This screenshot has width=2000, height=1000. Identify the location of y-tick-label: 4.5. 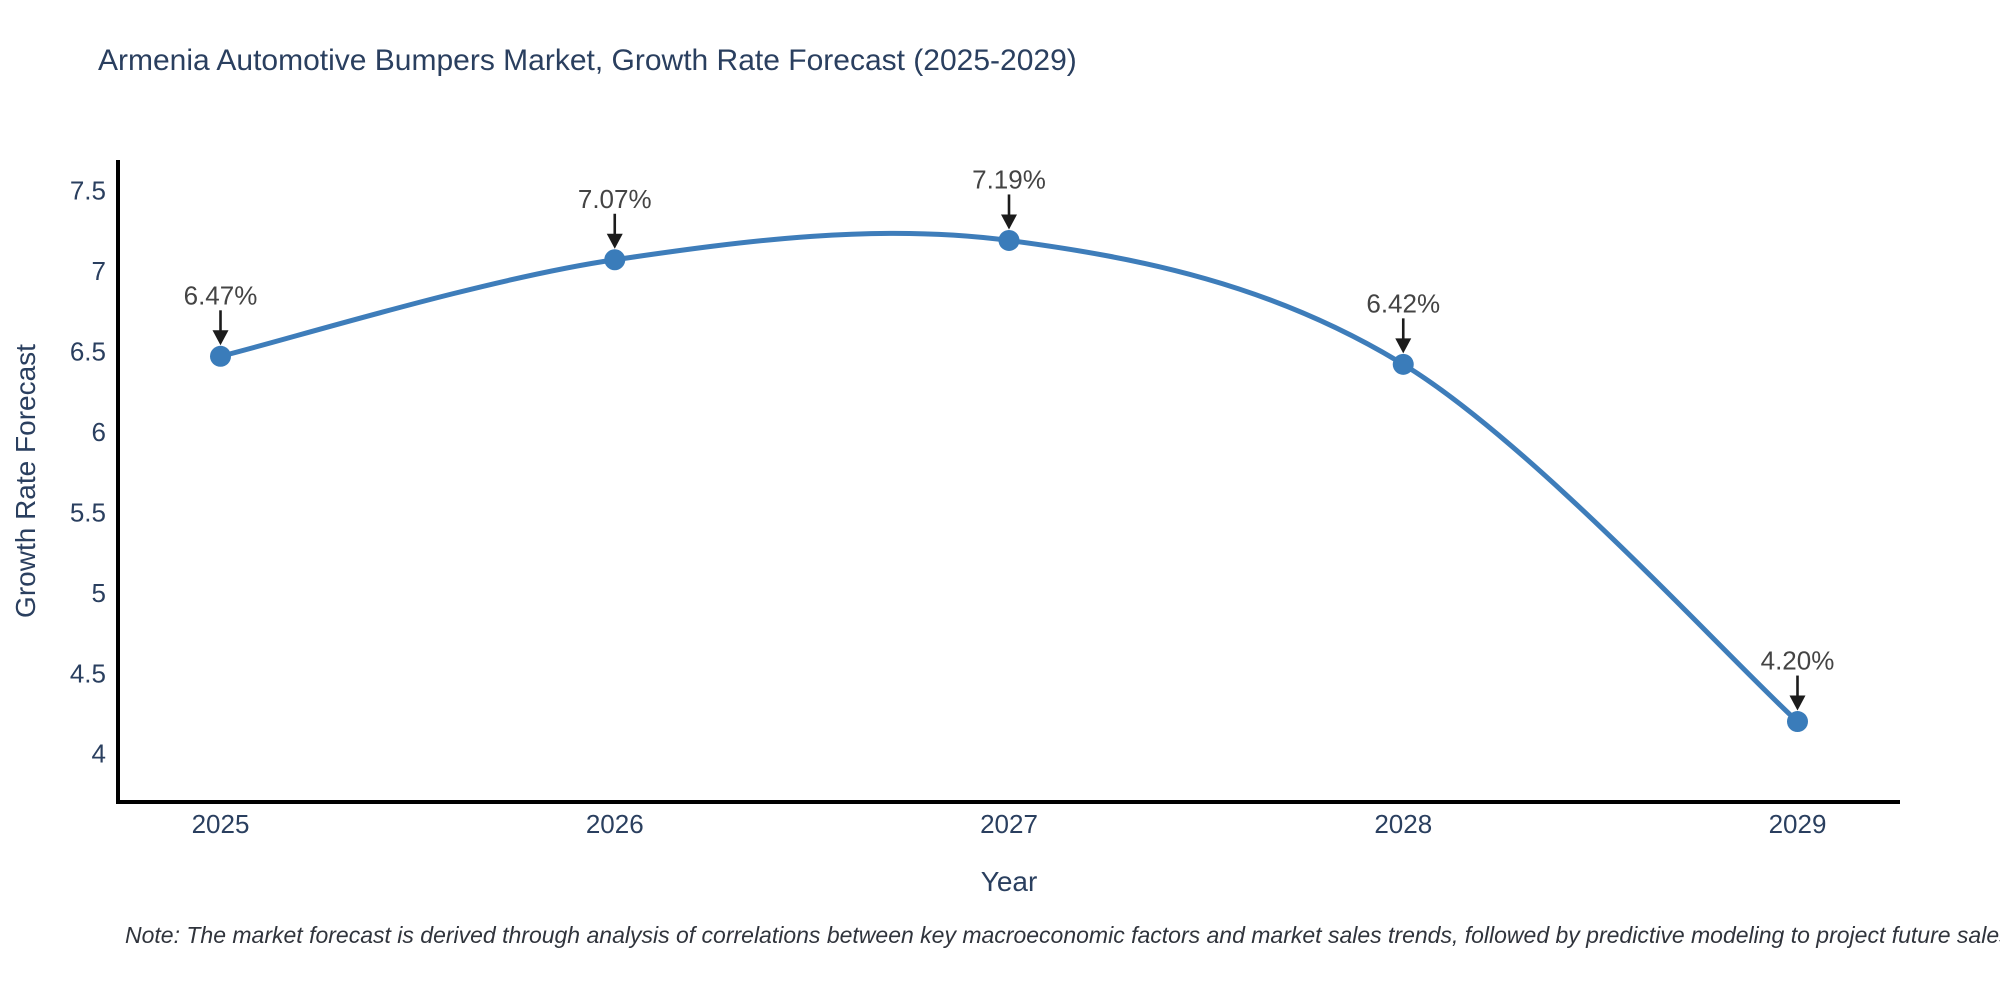
(88, 673).